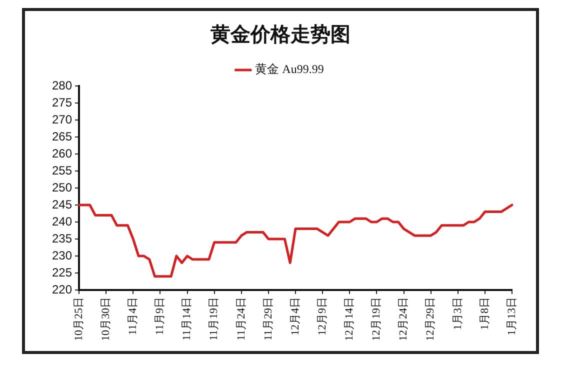 Image resolution: width=573 pixels, height=370 pixels. What do you see at coordinates (62, 153) in the screenshot?
I see `y-tick-label: 260` at bounding box center [62, 153].